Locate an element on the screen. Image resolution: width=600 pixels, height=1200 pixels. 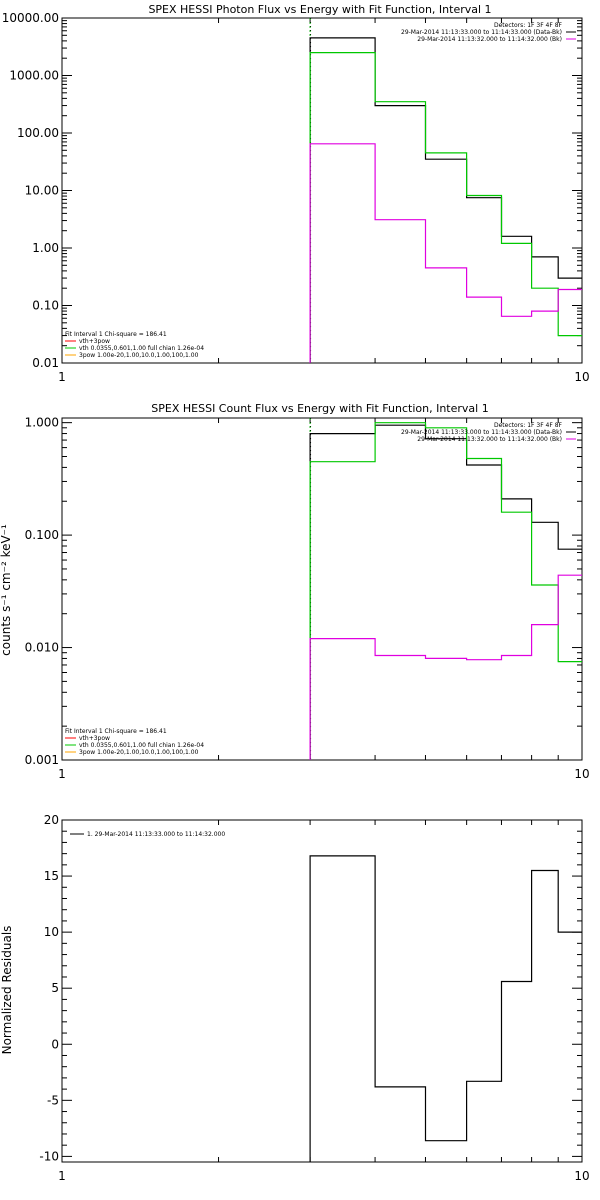
y-tick-label: 15 is located at coordinates (51, 876).